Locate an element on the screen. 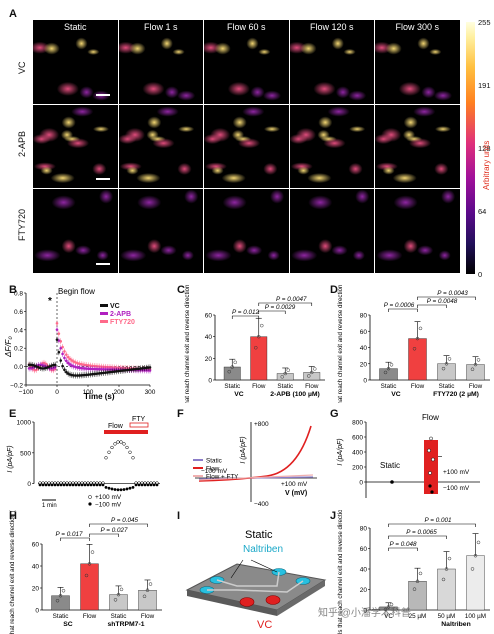  watermark: 知乎 @小潘学术科普 is located at coordinates (364, 613).